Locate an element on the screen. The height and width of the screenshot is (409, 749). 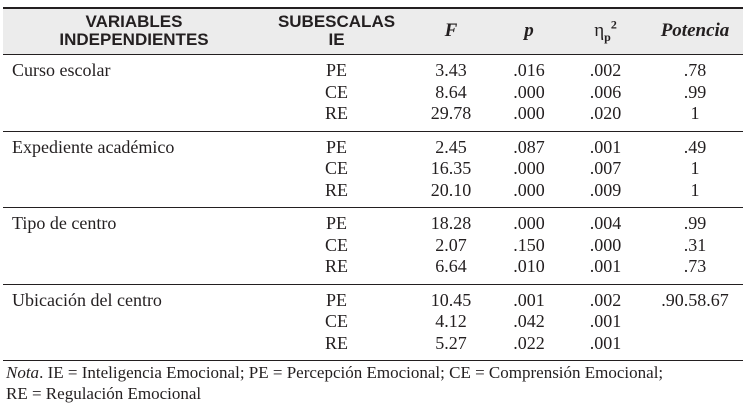
cell-f: 3.43 is located at coordinates (451, 70).